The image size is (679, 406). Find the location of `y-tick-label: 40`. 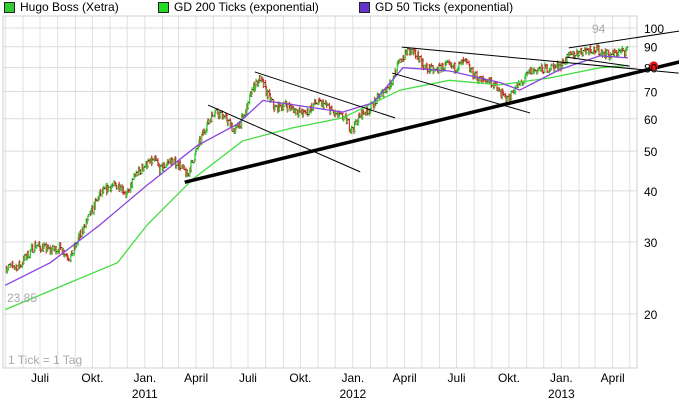

y-tick-label: 40 is located at coordinates (651, 192).